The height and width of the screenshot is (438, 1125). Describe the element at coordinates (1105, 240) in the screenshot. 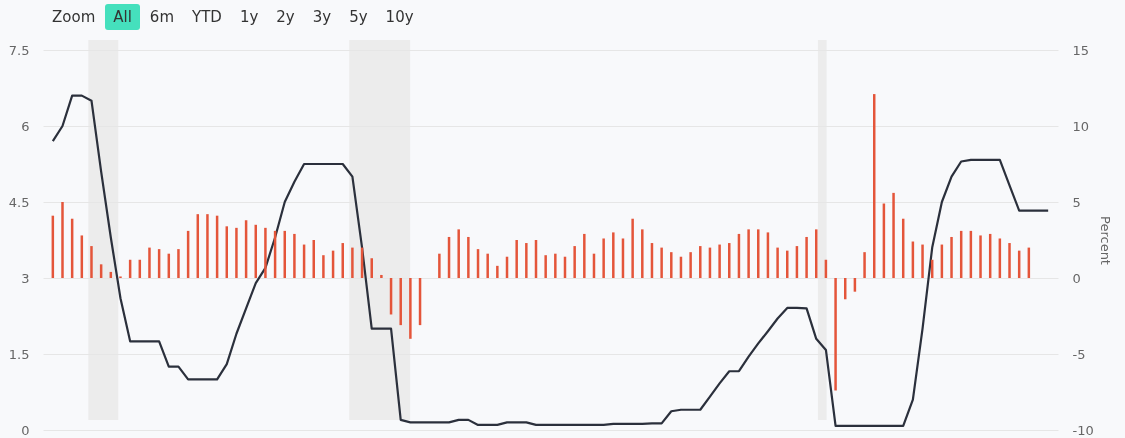

I see `y2-axis-title: Percent` at that location.